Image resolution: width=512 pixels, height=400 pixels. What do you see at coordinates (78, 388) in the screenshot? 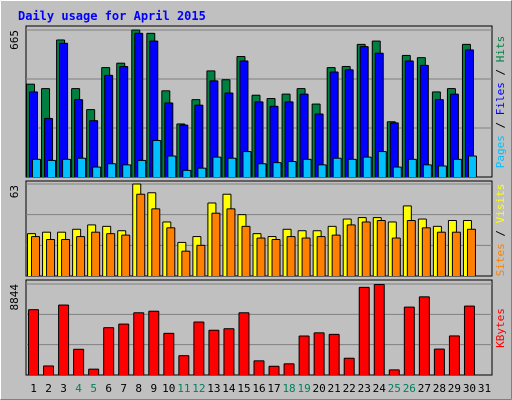
I see `day-label-4: 4` at bounding box center [78, 388].